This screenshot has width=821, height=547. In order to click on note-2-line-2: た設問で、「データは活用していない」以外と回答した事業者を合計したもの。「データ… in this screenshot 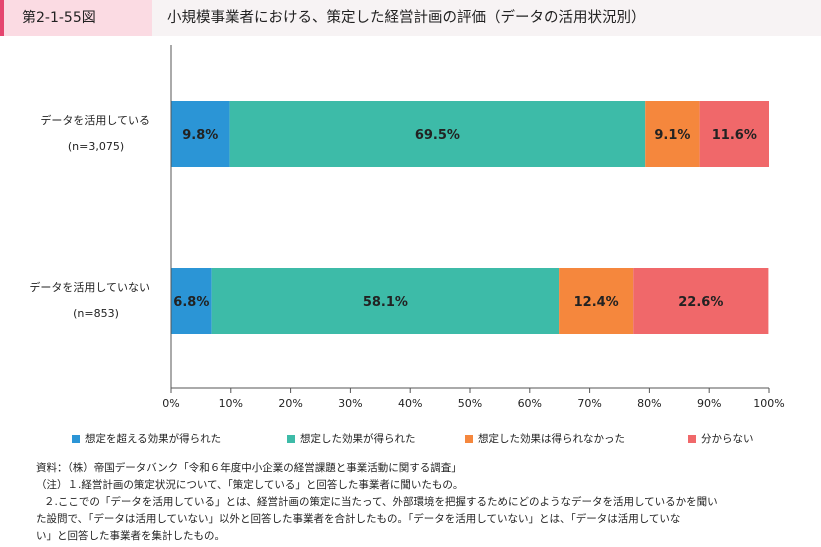, I will do `click(358, 519)`.